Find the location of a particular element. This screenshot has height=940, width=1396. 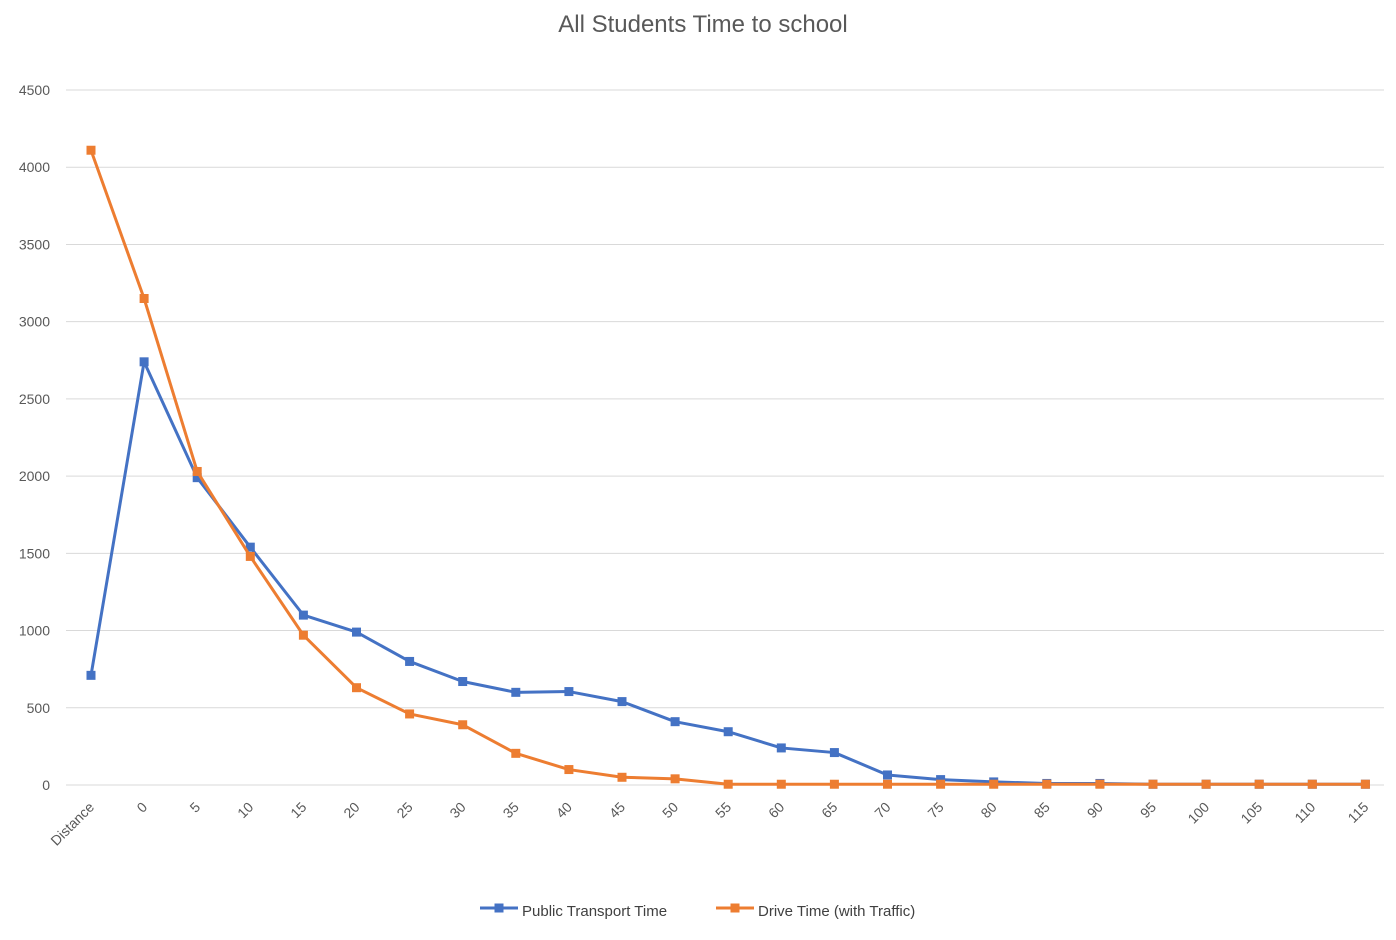

x-tick-label: 25 is located at coordinates (404, 810).